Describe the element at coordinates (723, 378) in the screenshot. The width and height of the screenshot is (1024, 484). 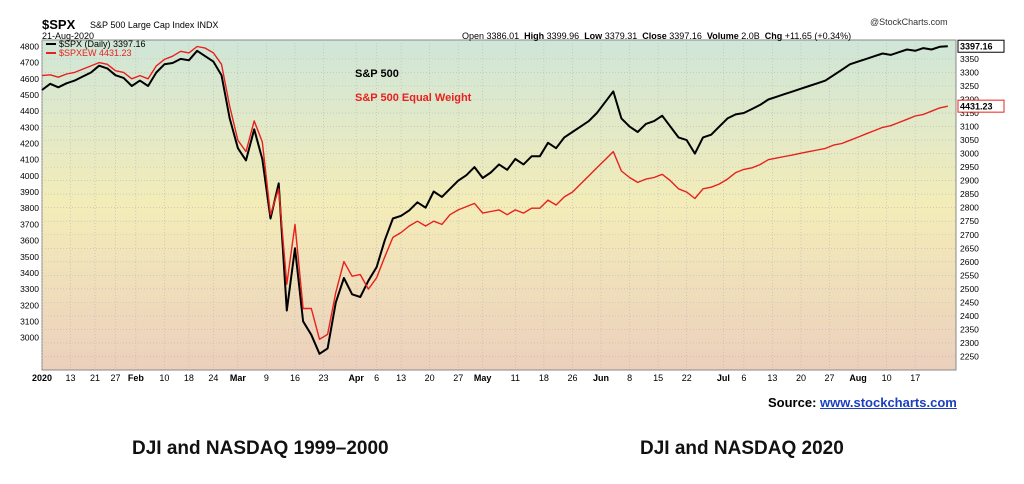
I see `x-tick-label: Jul` at that location.